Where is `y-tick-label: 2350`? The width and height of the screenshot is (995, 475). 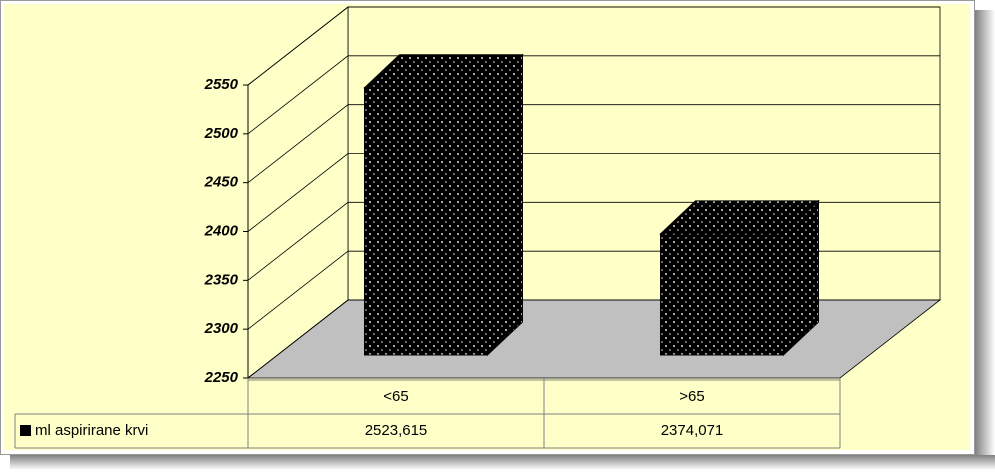 y-tick-label: 2350 is located at coordinates (221, 279).